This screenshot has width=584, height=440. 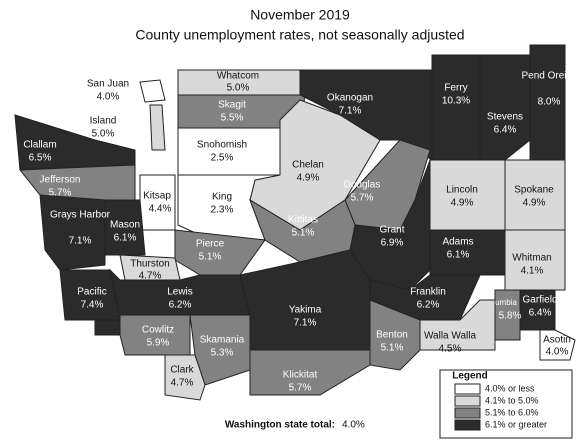 I want to click on county-label: Clallam, so click(x=39, y=145).